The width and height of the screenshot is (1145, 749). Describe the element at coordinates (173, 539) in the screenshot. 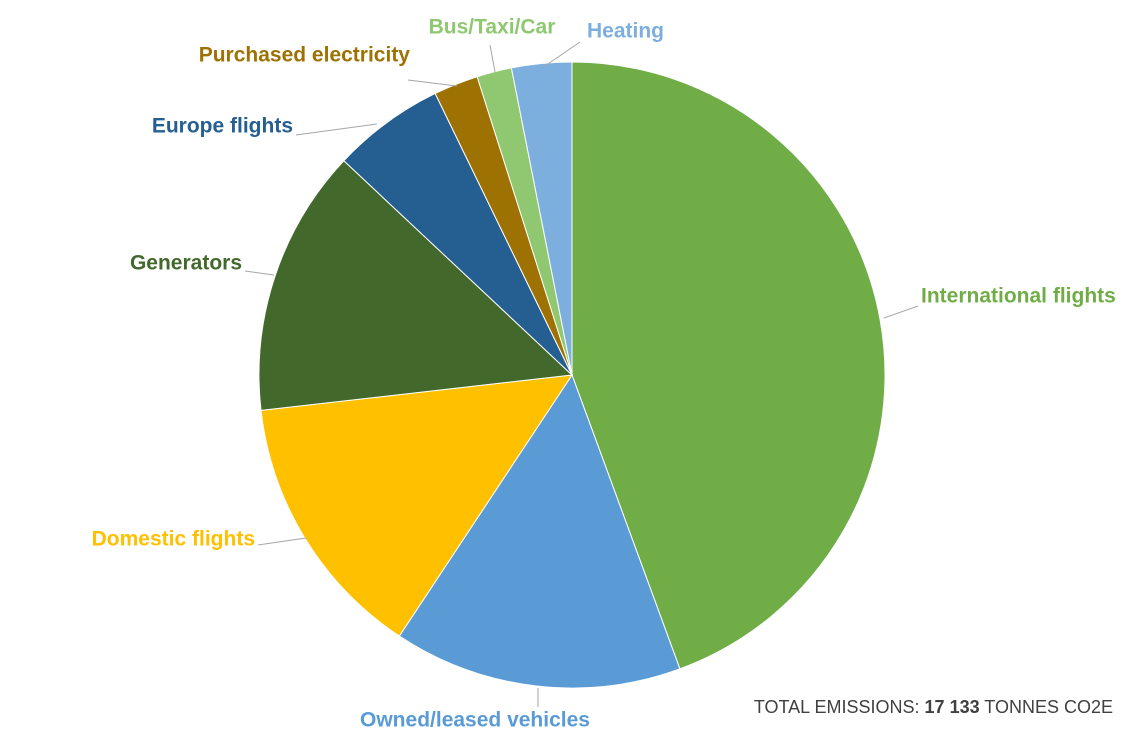

I see `slice-label: Domestic flights` at that location.